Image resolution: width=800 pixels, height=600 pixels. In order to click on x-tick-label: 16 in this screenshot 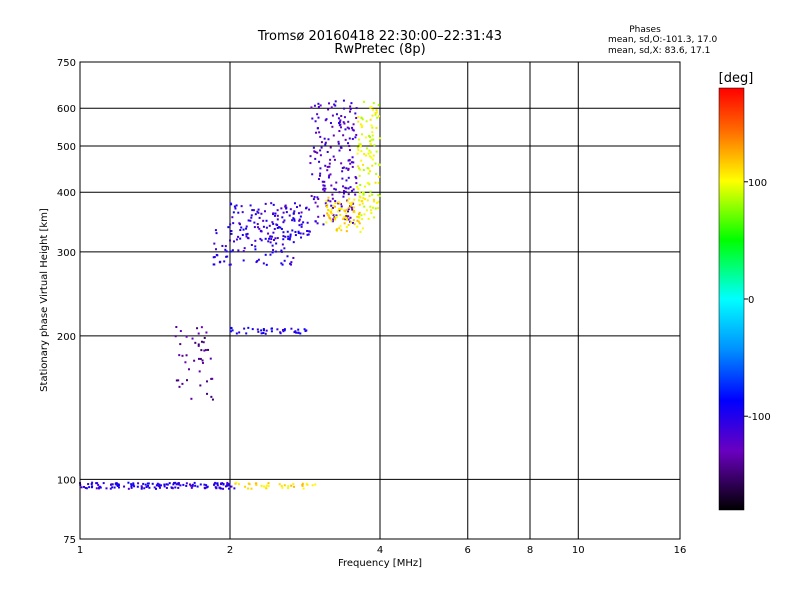, I will do `click(680, 550)`.